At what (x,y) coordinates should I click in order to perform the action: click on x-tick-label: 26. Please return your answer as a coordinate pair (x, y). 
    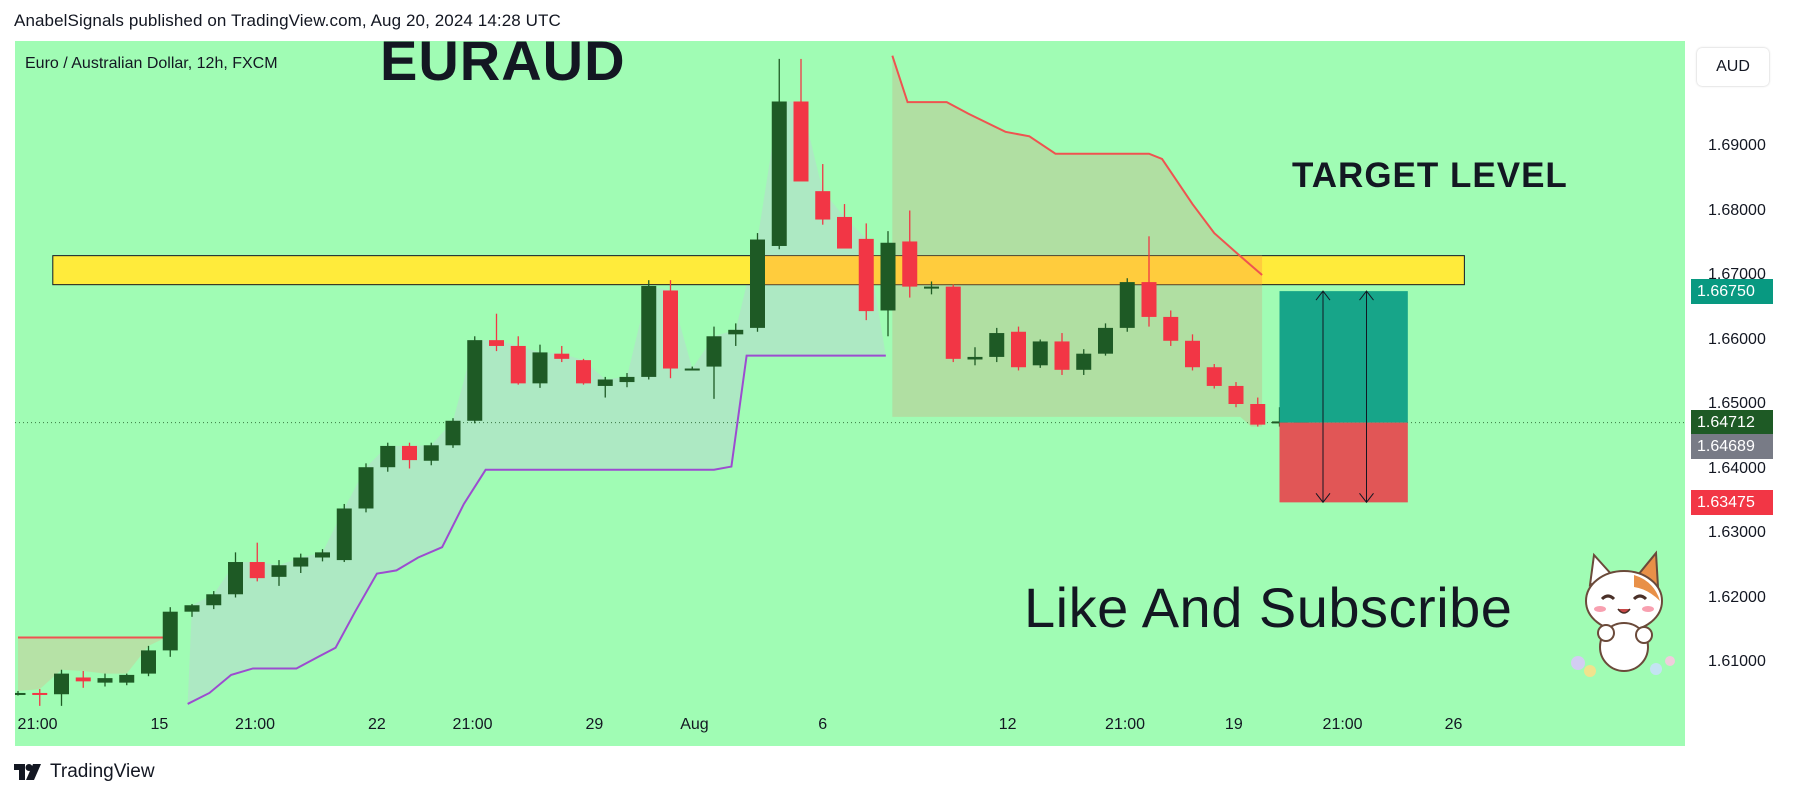
    Looking at the image, I should click on (1453, 724).